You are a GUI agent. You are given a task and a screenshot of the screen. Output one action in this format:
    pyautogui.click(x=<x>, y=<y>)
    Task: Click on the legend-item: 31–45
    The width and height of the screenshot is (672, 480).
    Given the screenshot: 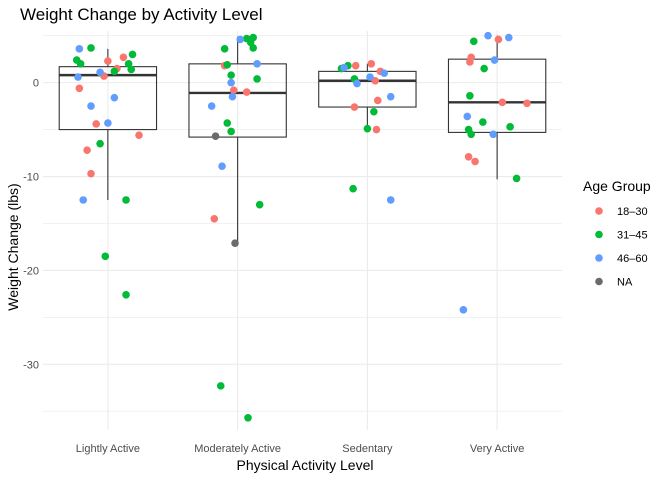 What is the action you would take?
    pyautogui.click(x=621, y=236)
    